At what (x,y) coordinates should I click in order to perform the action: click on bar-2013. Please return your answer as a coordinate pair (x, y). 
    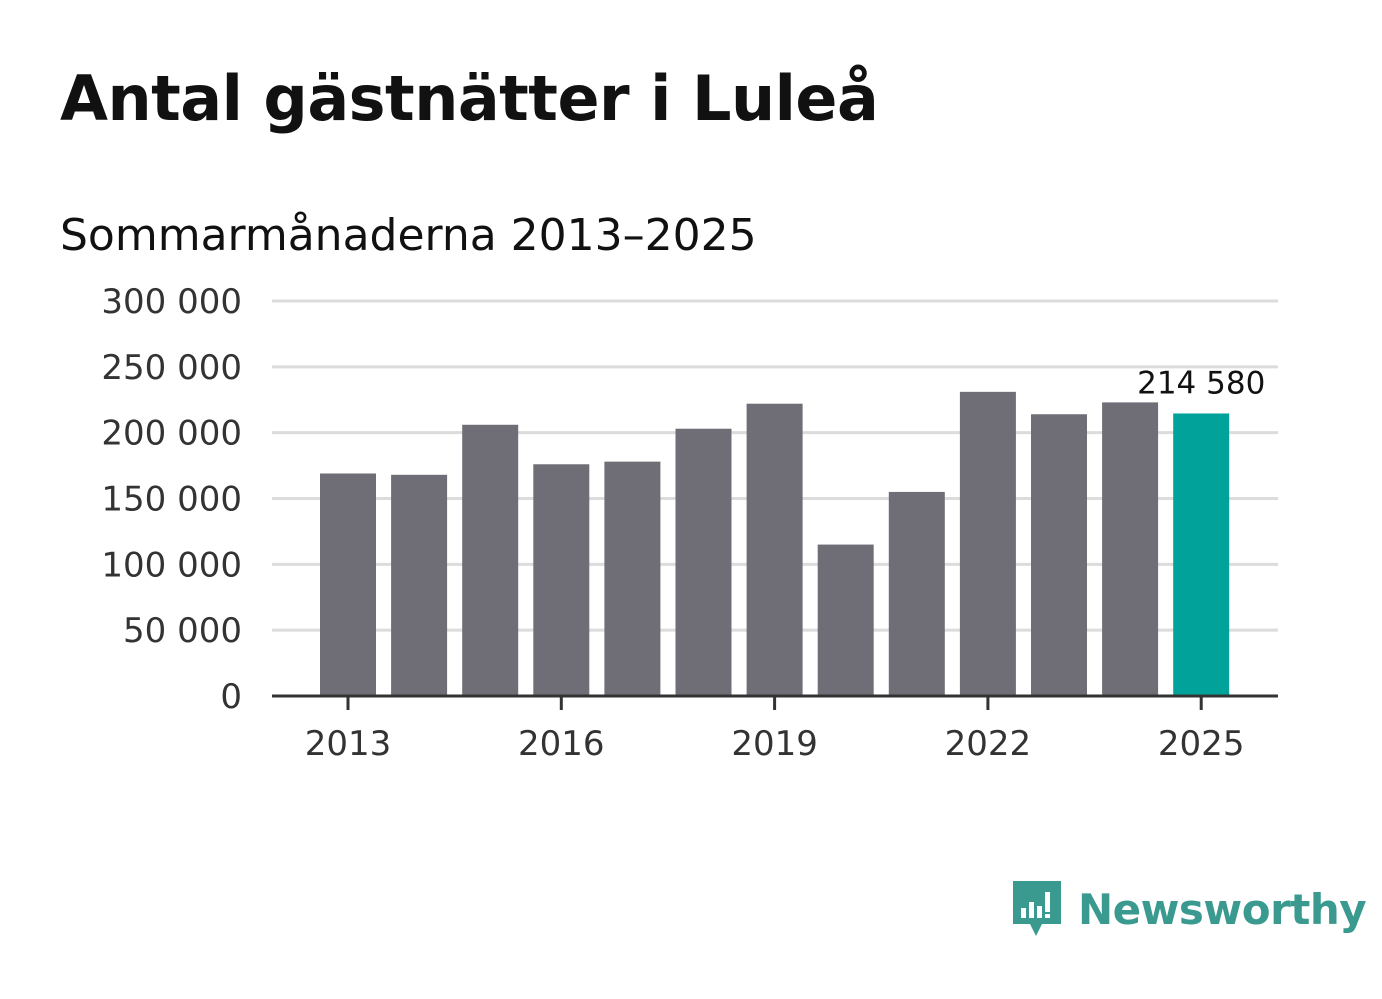
    Looking at the image, I should click on (348, 584).